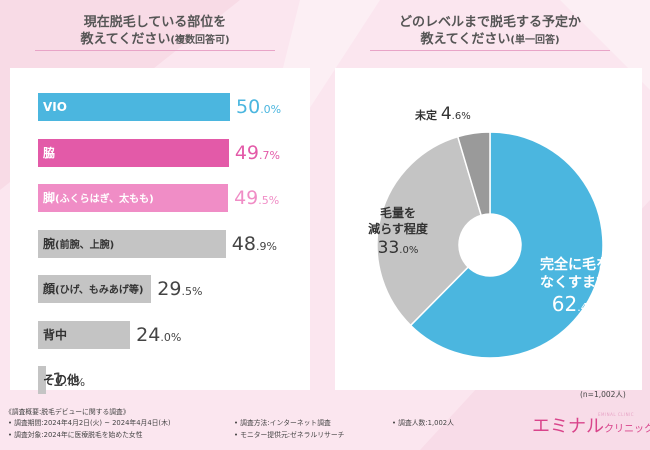  I want to click on donut-value-int: 4, so click(446, 114).